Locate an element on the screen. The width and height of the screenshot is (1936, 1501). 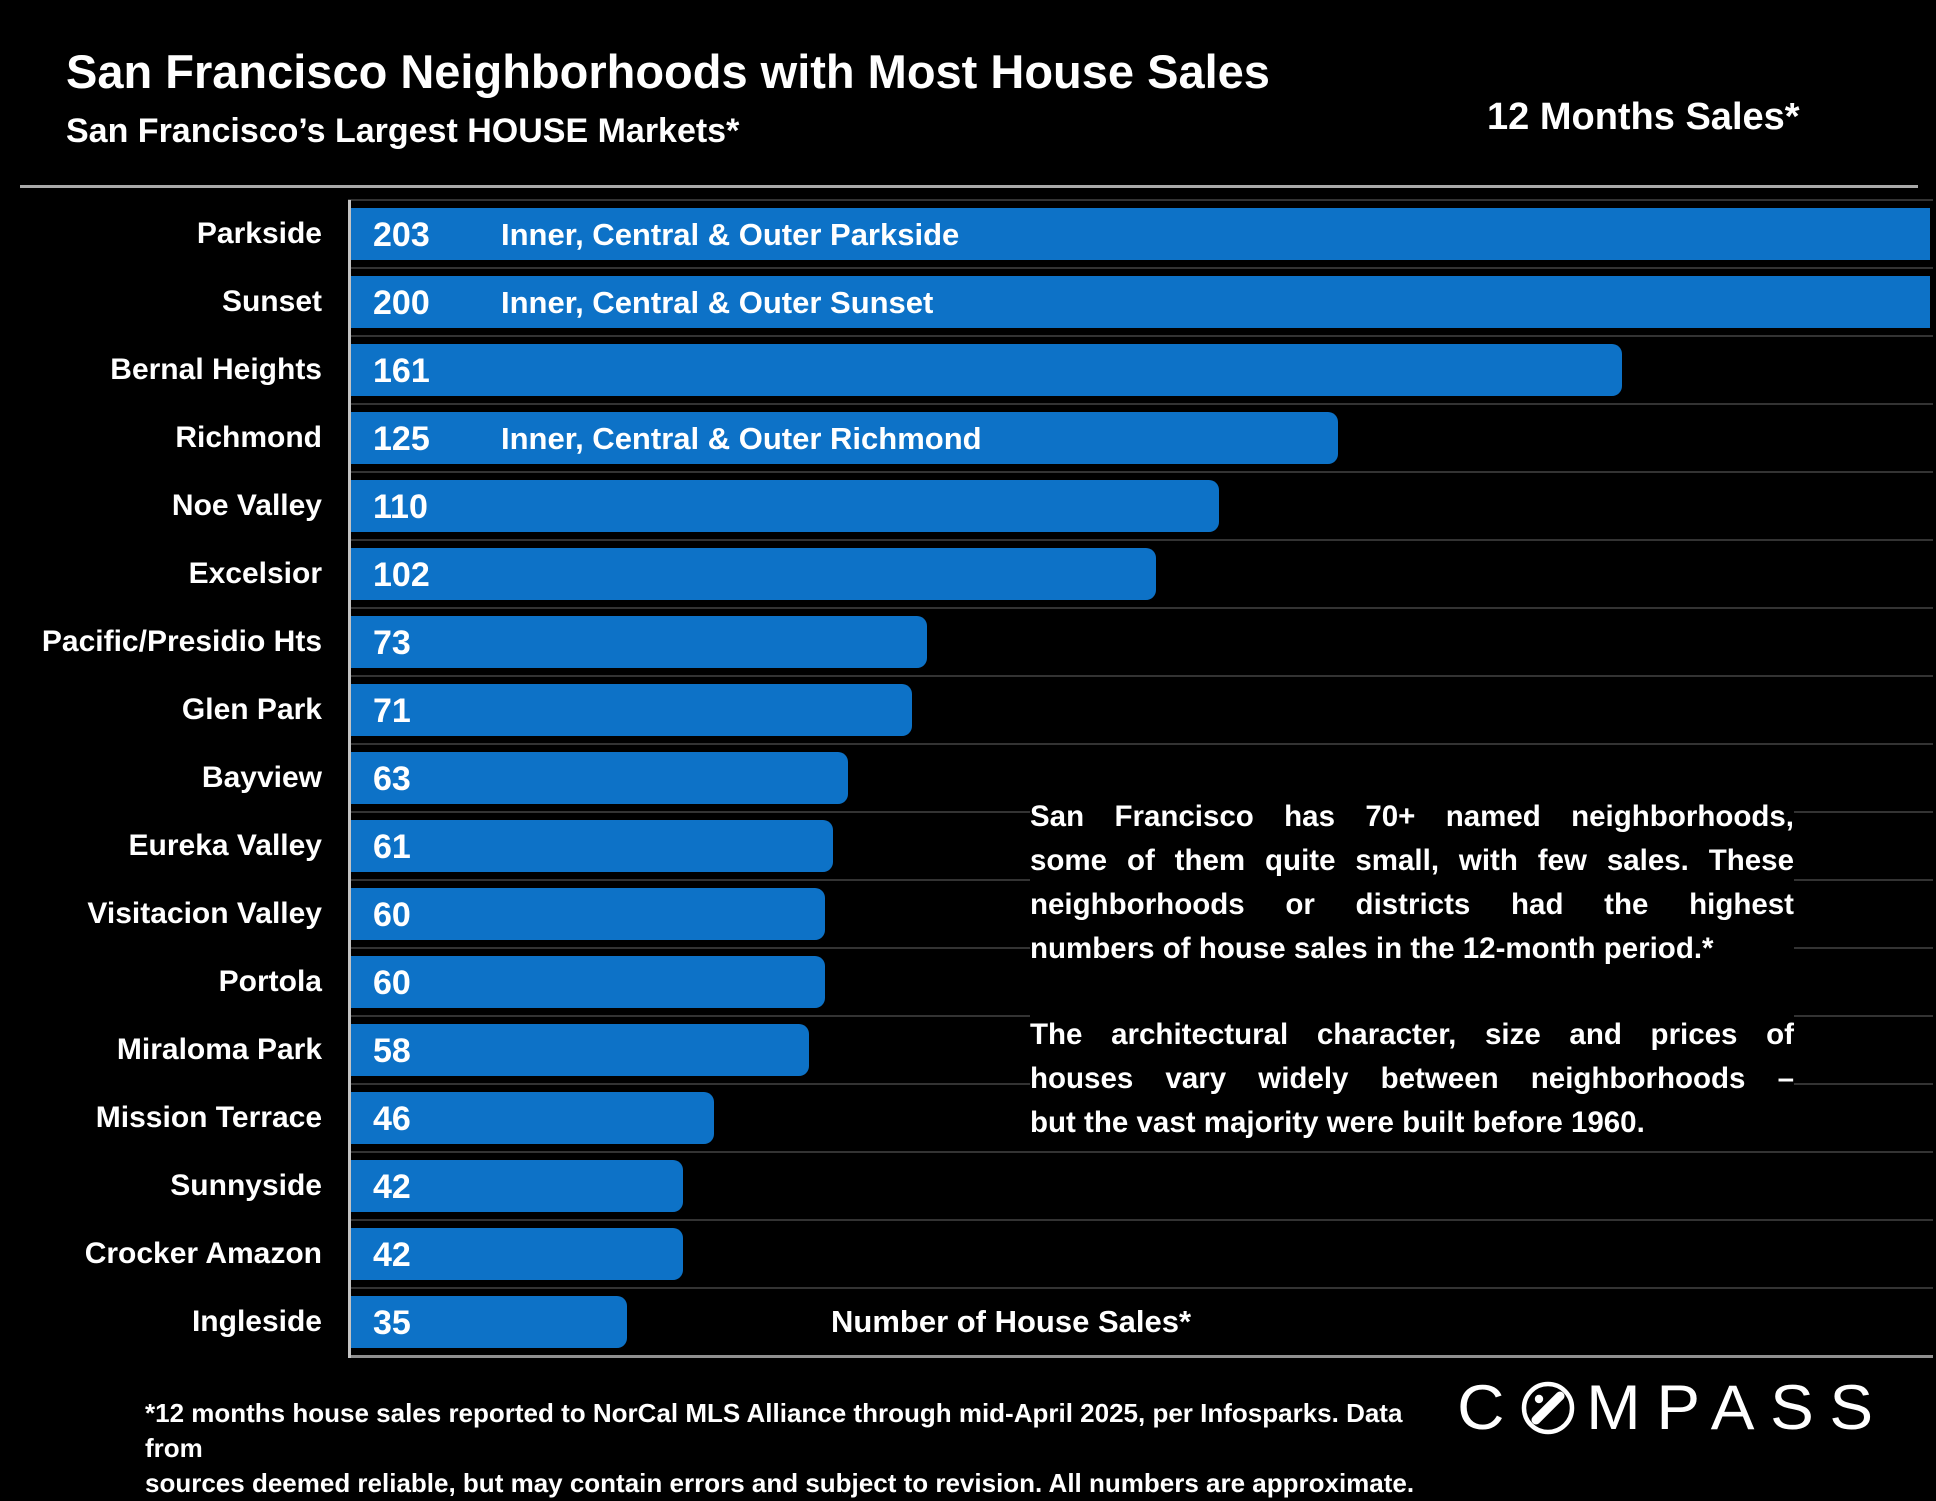
bar-value-label: 63 is located at coordinates (392, 779).